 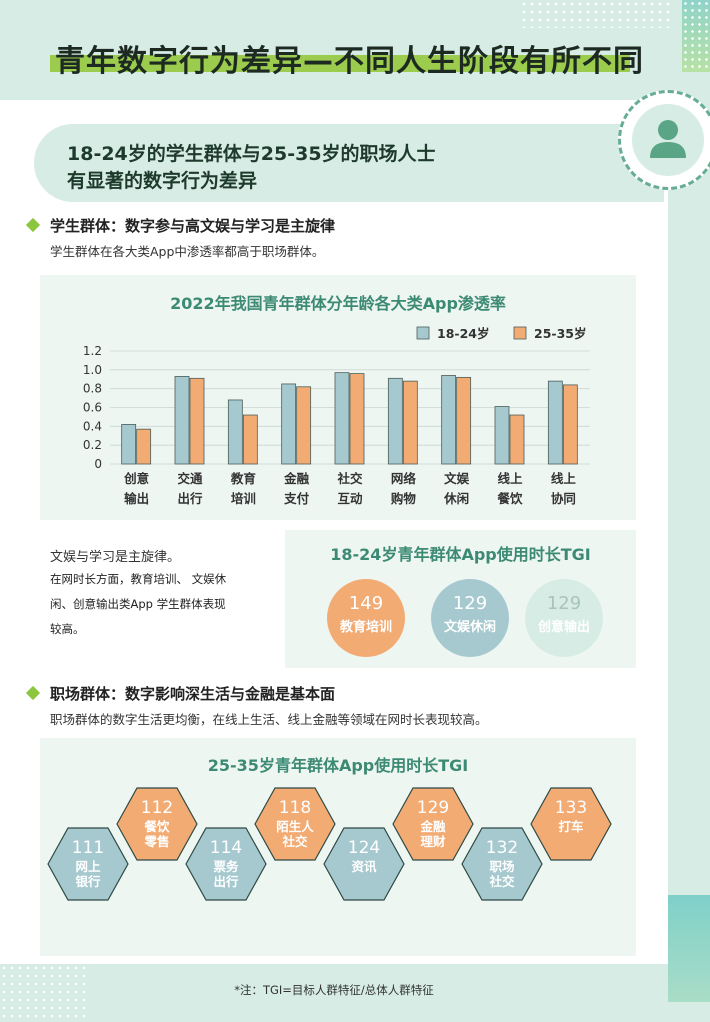 What do you see at coordinates (364, 848) in the screenshot?
I see `tgi-value: 124` at bounding box center [364, 848].